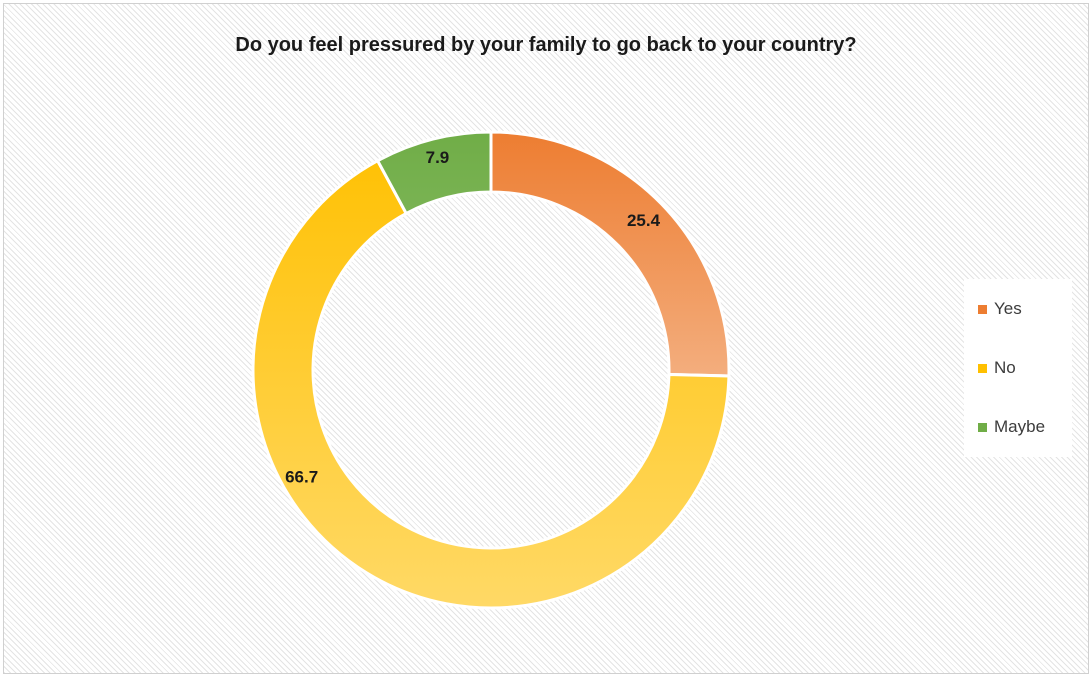 The image size is (1092, 677). What do you see at coordinates (1020, 426) in the screenshot?
I see `legend-label-maybe: Maybe` at bounding box center [1020, 426].